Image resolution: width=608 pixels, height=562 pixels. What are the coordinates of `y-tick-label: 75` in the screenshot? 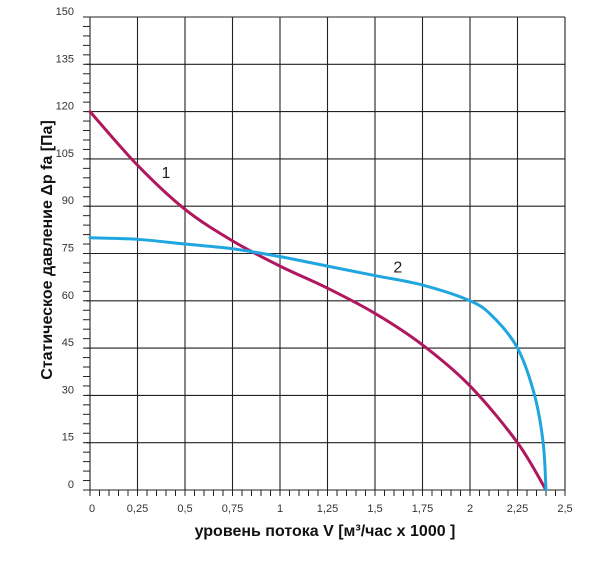 It's located at (68, 249).